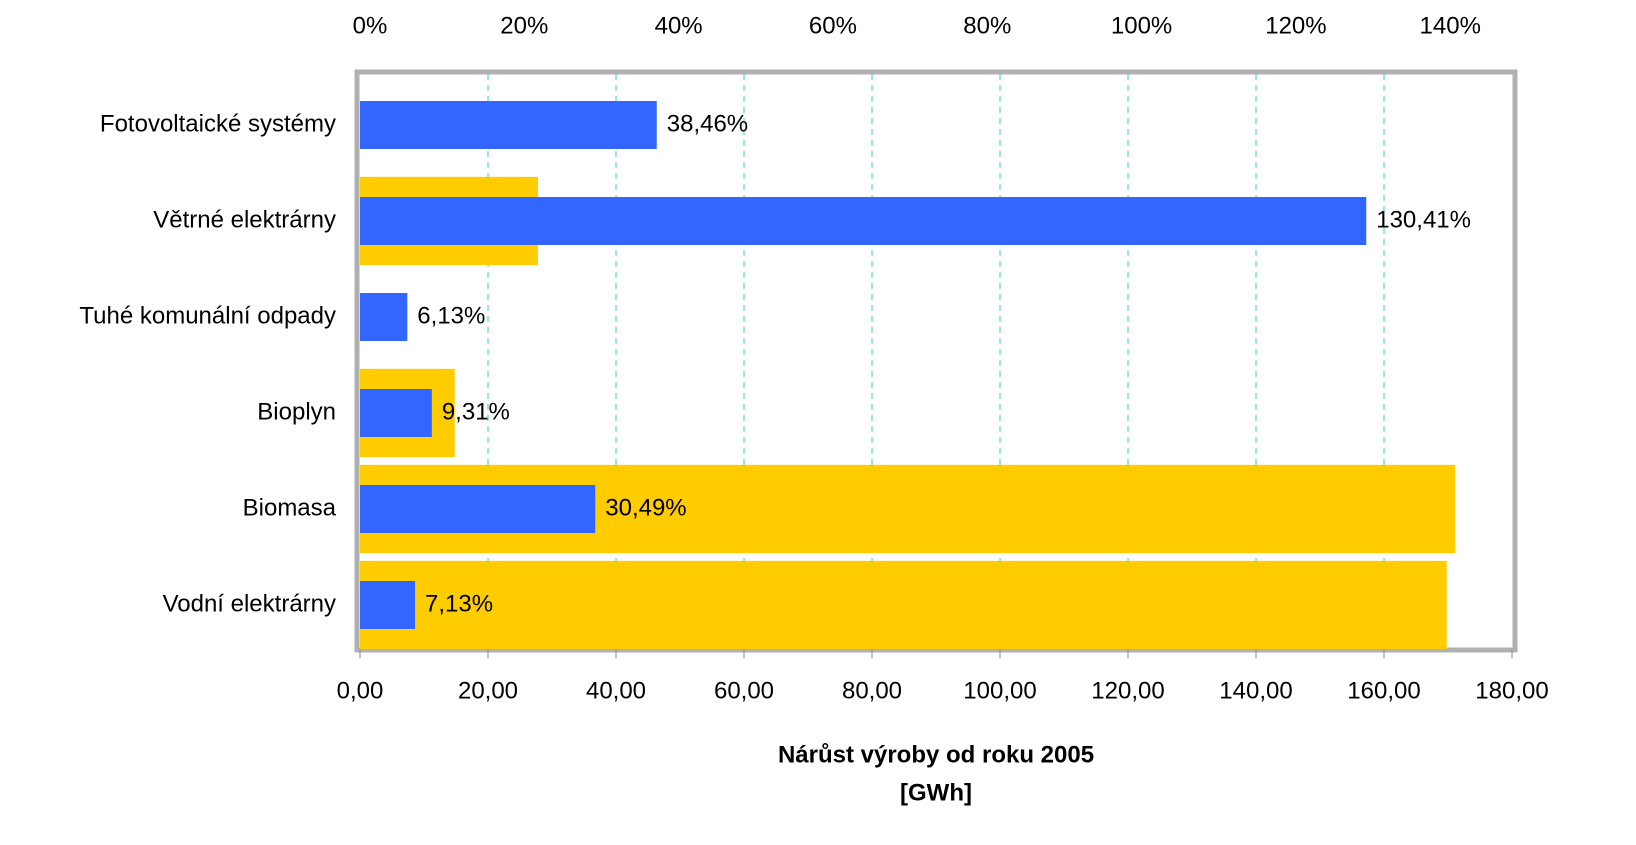 The image size is (1636, 845). Describe the element at coordinates (360, 690) in the screenshot. I see `x-tick-label: 0,00` at that location.